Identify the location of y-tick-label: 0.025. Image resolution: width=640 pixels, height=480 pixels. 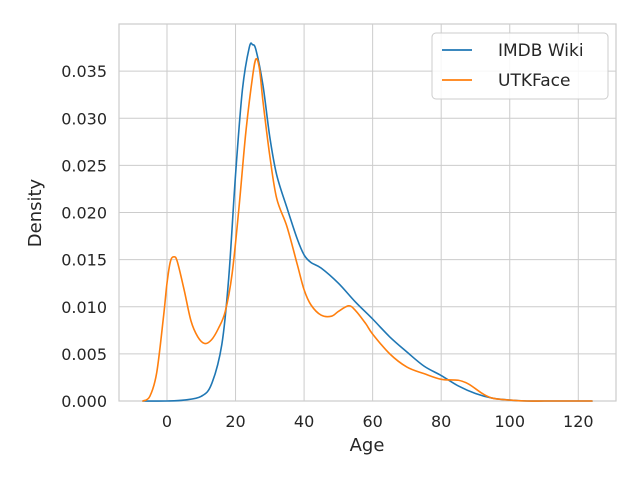
(84, 165).